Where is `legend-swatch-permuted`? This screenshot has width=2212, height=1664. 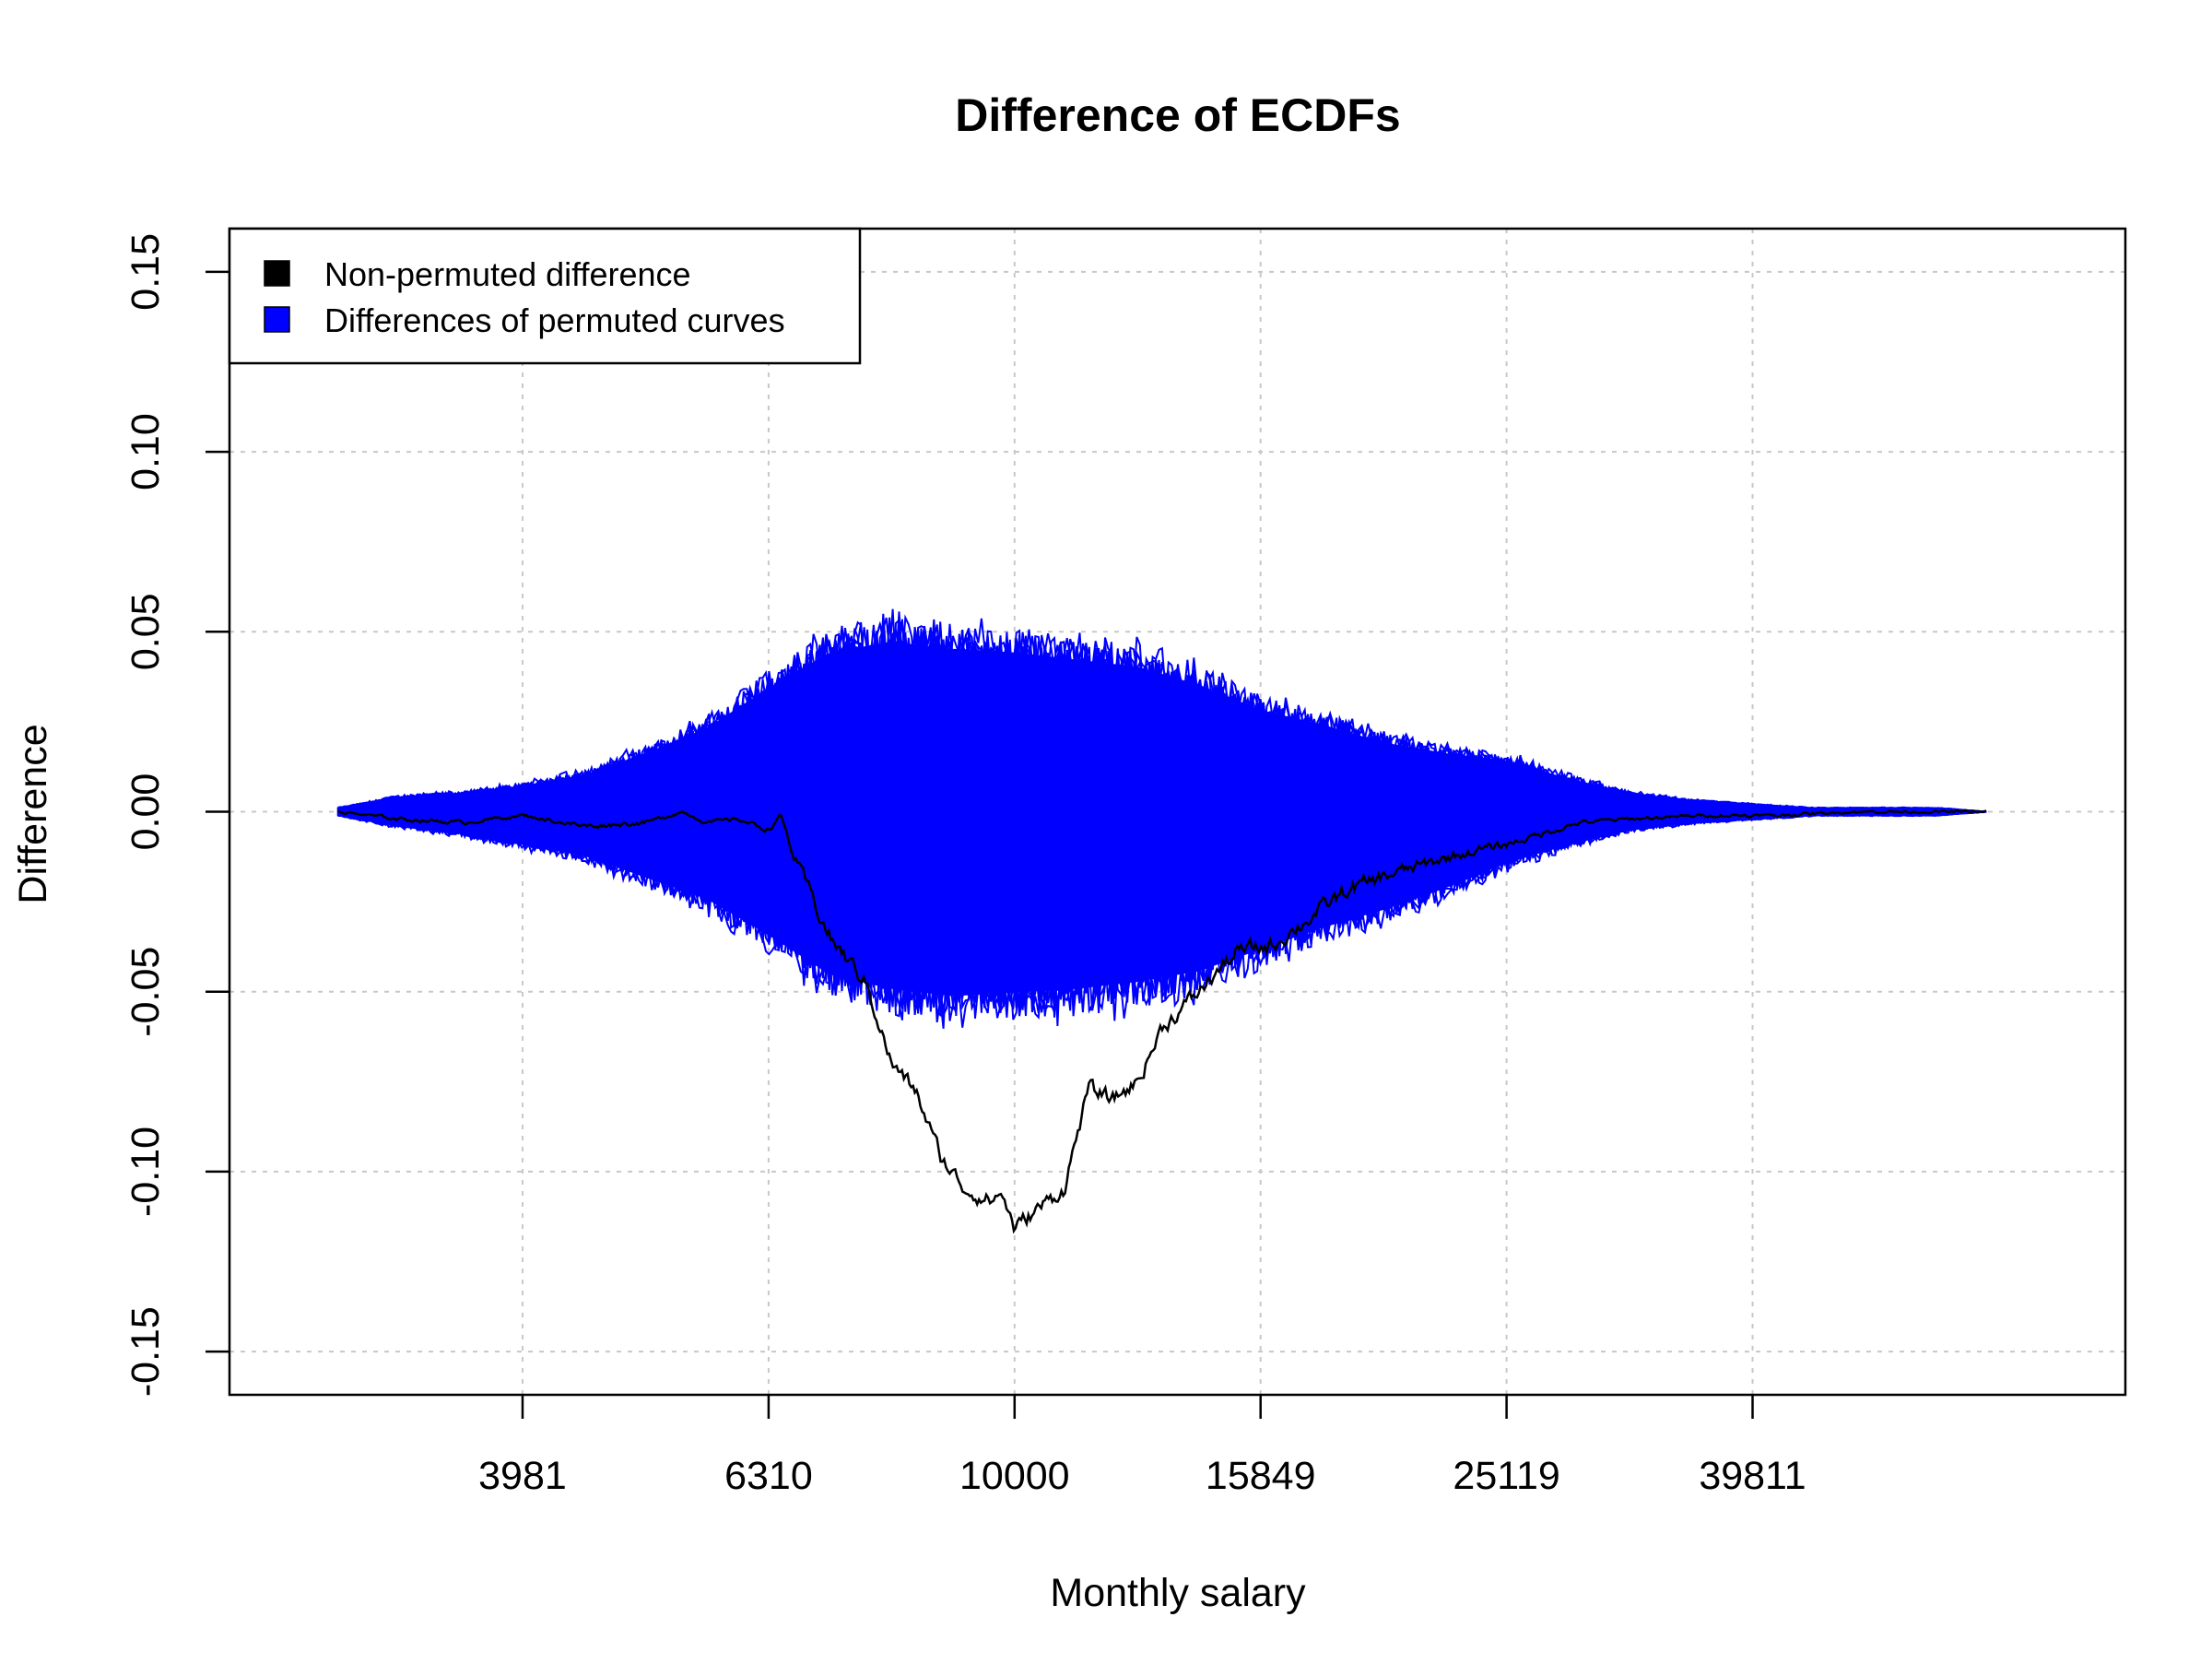 legend-swatch-permuted is located at coordinates (277, 319).